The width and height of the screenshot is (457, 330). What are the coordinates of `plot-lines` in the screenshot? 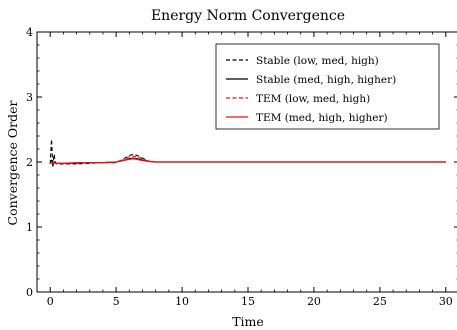 It's located at (247, 153).